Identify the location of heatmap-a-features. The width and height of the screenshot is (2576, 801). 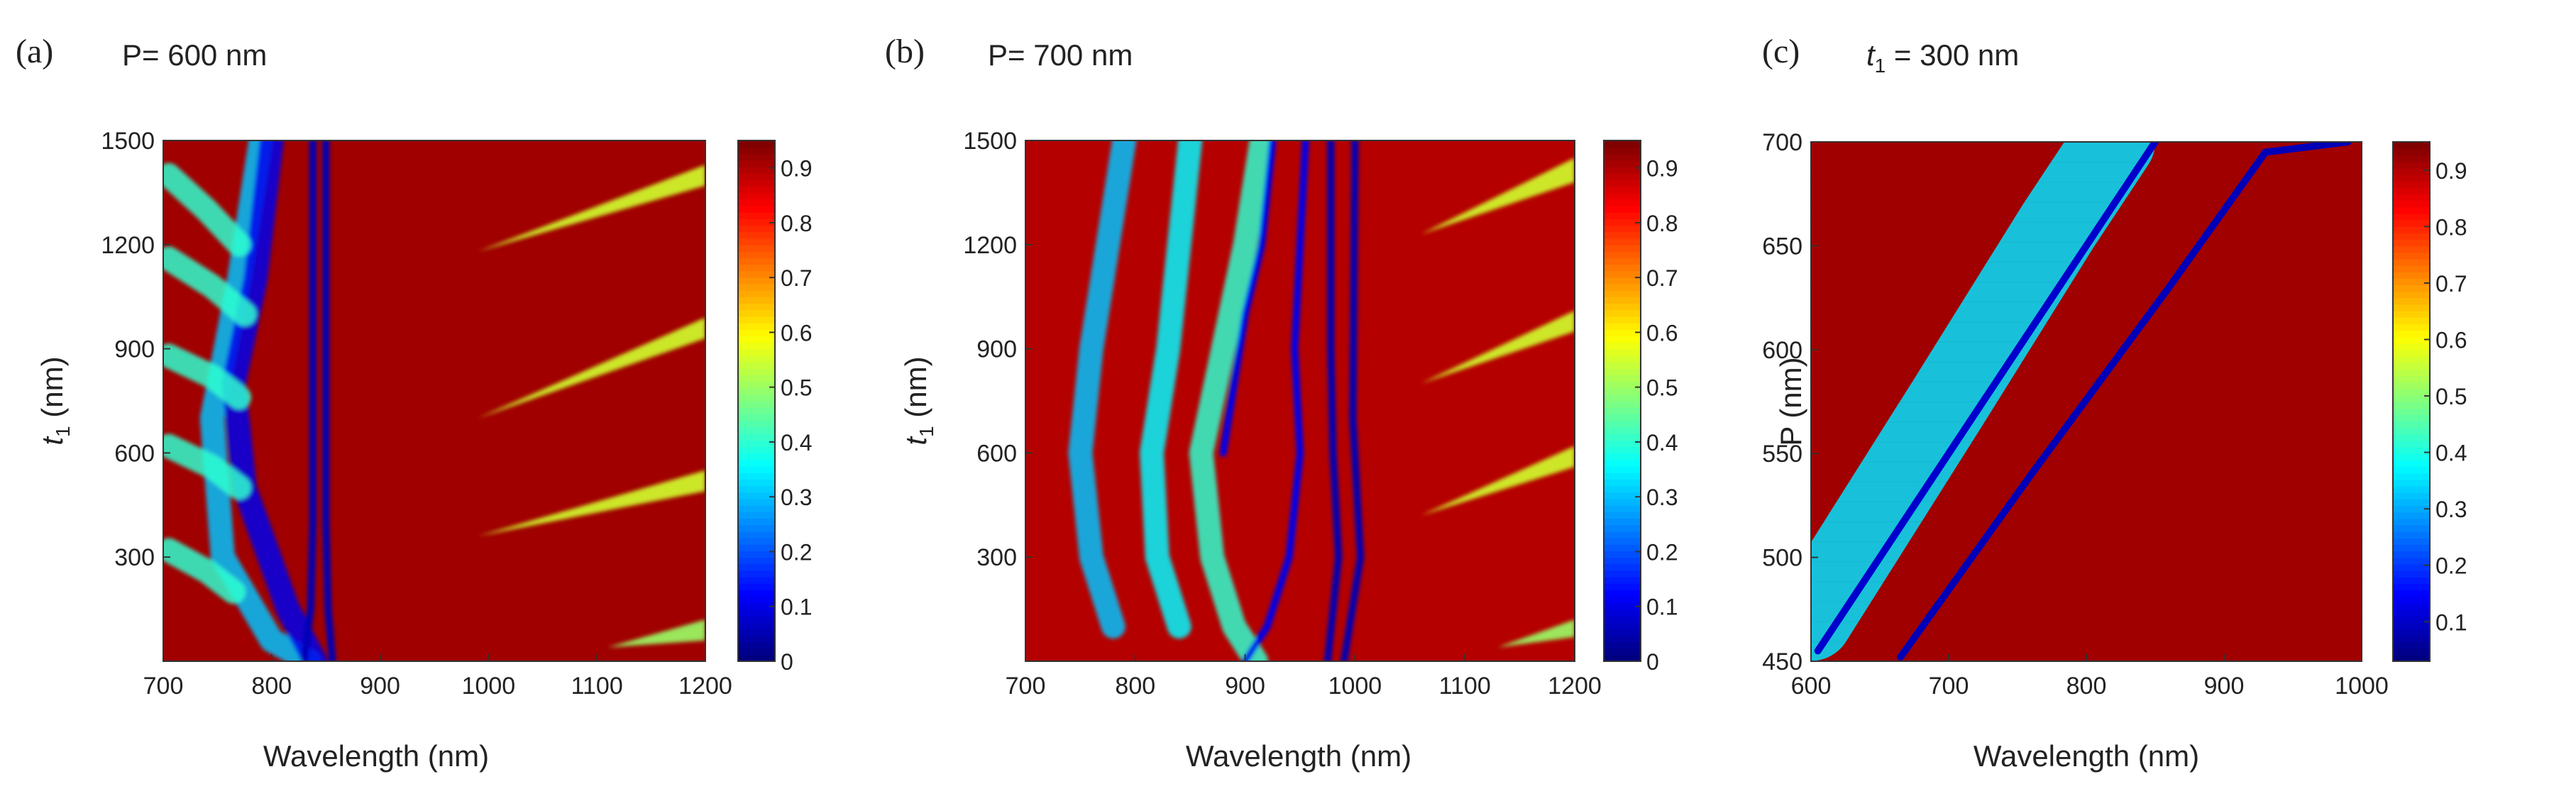
(434, 400).